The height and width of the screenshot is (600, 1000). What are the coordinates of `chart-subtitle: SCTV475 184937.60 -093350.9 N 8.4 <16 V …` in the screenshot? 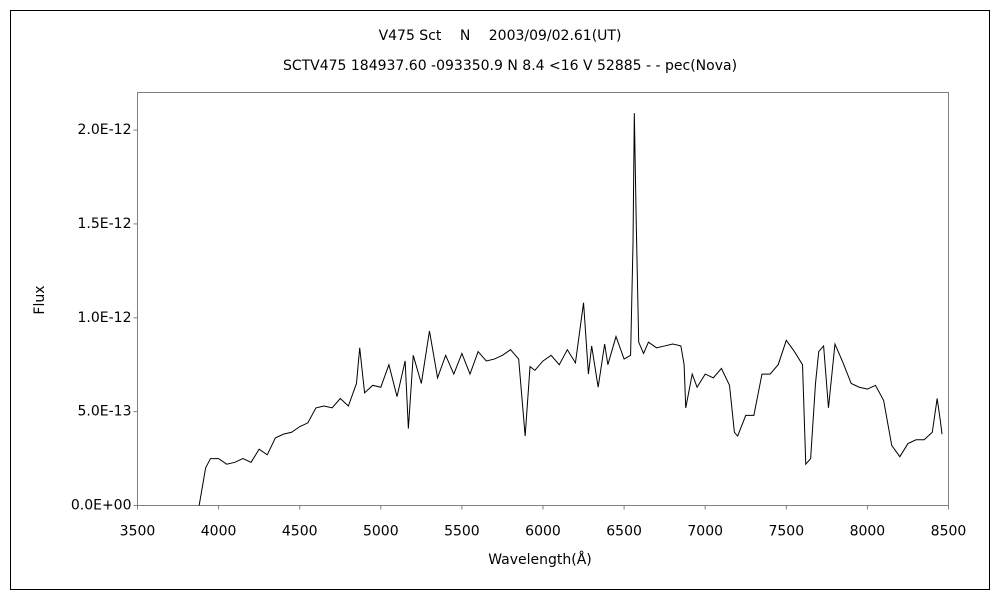 It's located at (510, 66).